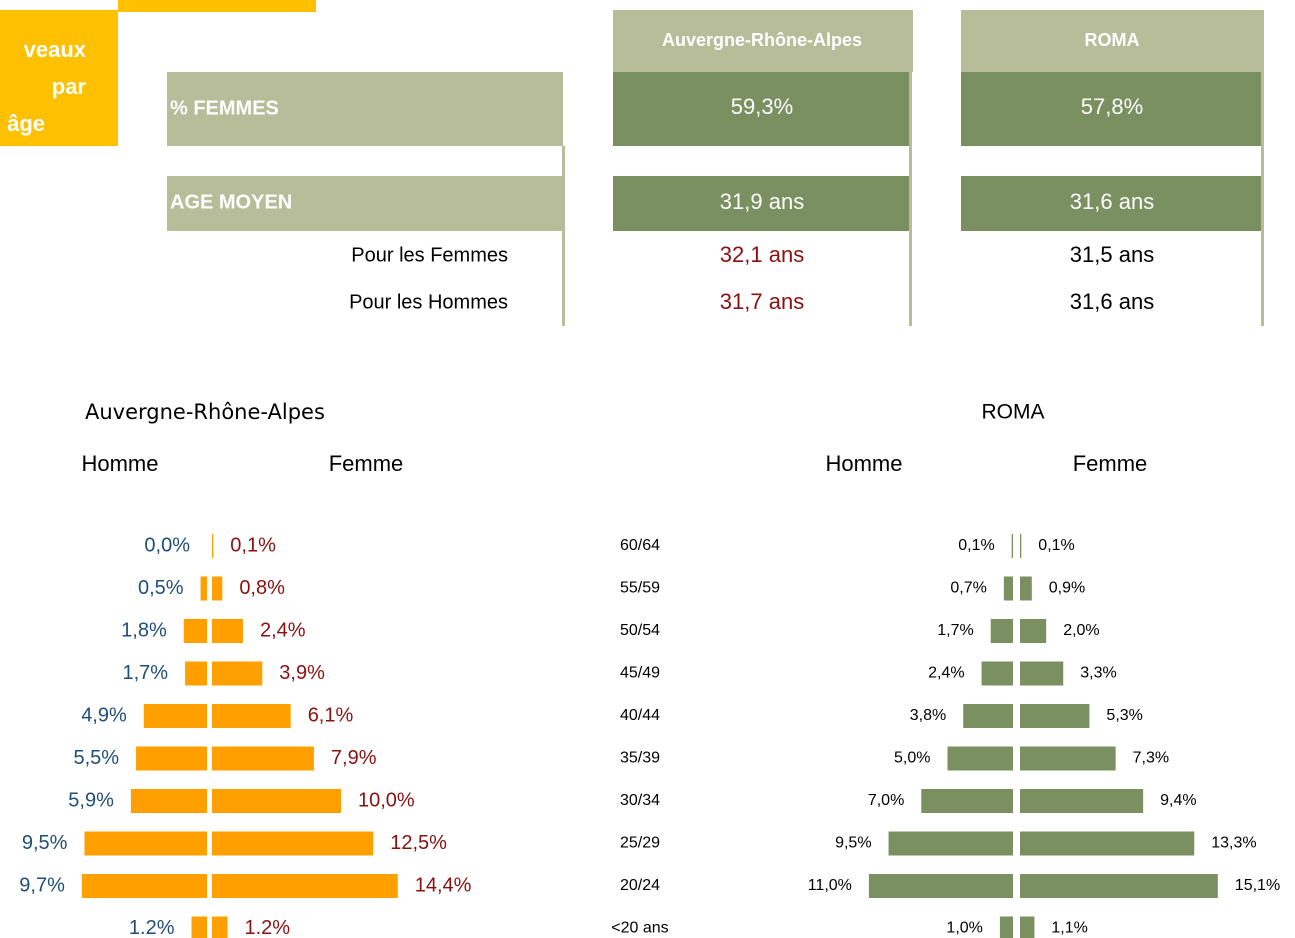  What do you see at coordinates (640, 843) in the screenshot?
I see `category-label: 25/29` at bounding box center [640, 843].